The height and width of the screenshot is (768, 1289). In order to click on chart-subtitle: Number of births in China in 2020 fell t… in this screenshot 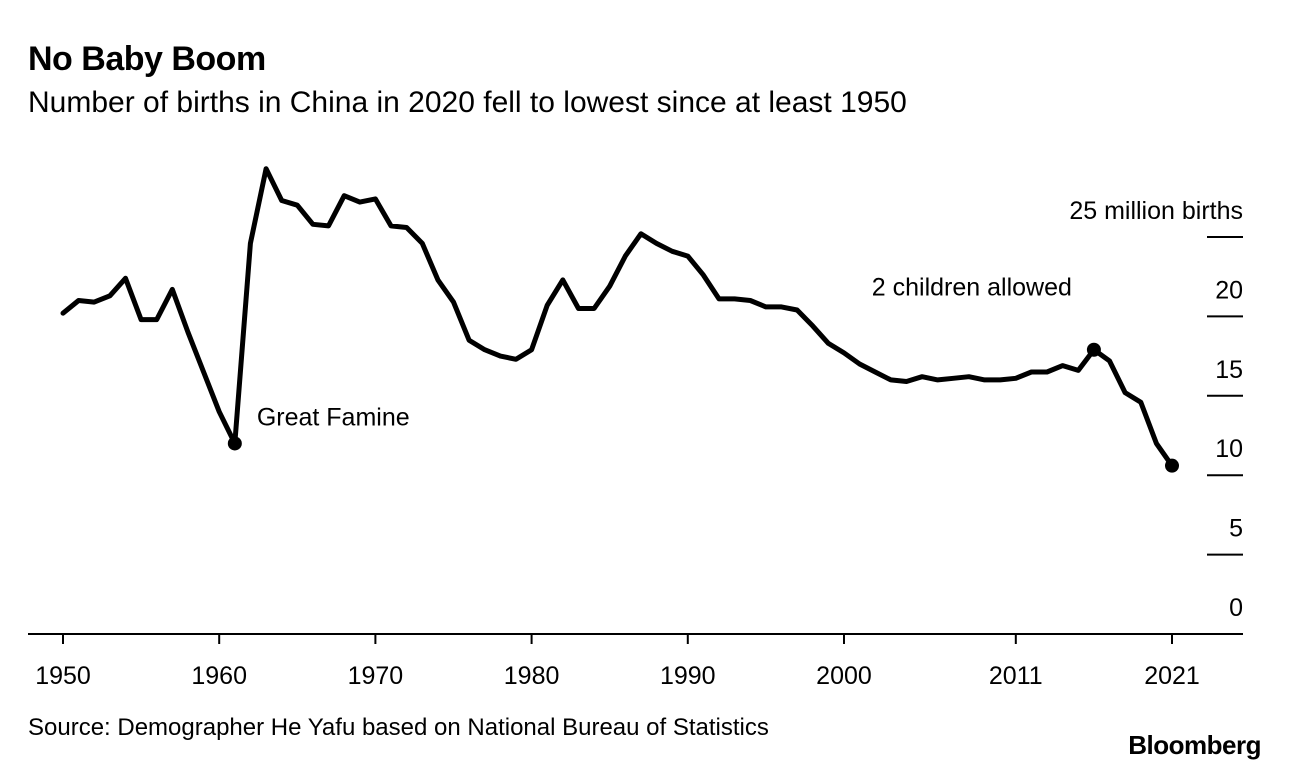, I will do `click(467, 102)`.